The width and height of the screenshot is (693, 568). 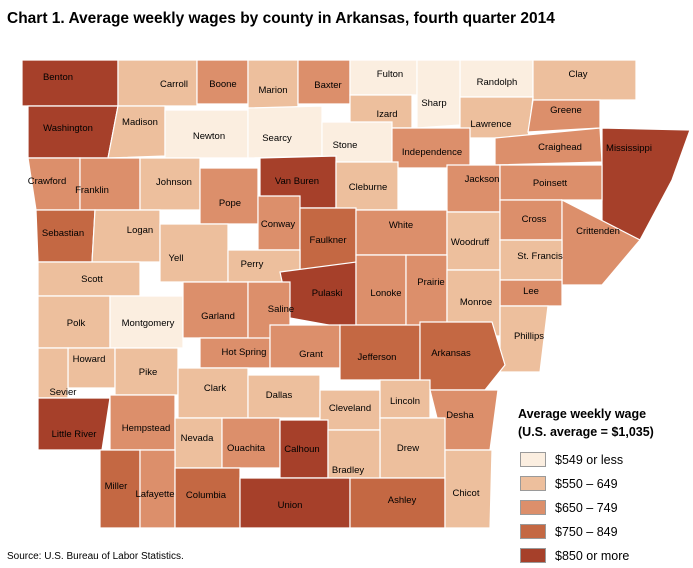 What do you see at coordinates (482, 179) in the screenshot?
I see `county-label: Jackson` at bounding box center [482, 179].